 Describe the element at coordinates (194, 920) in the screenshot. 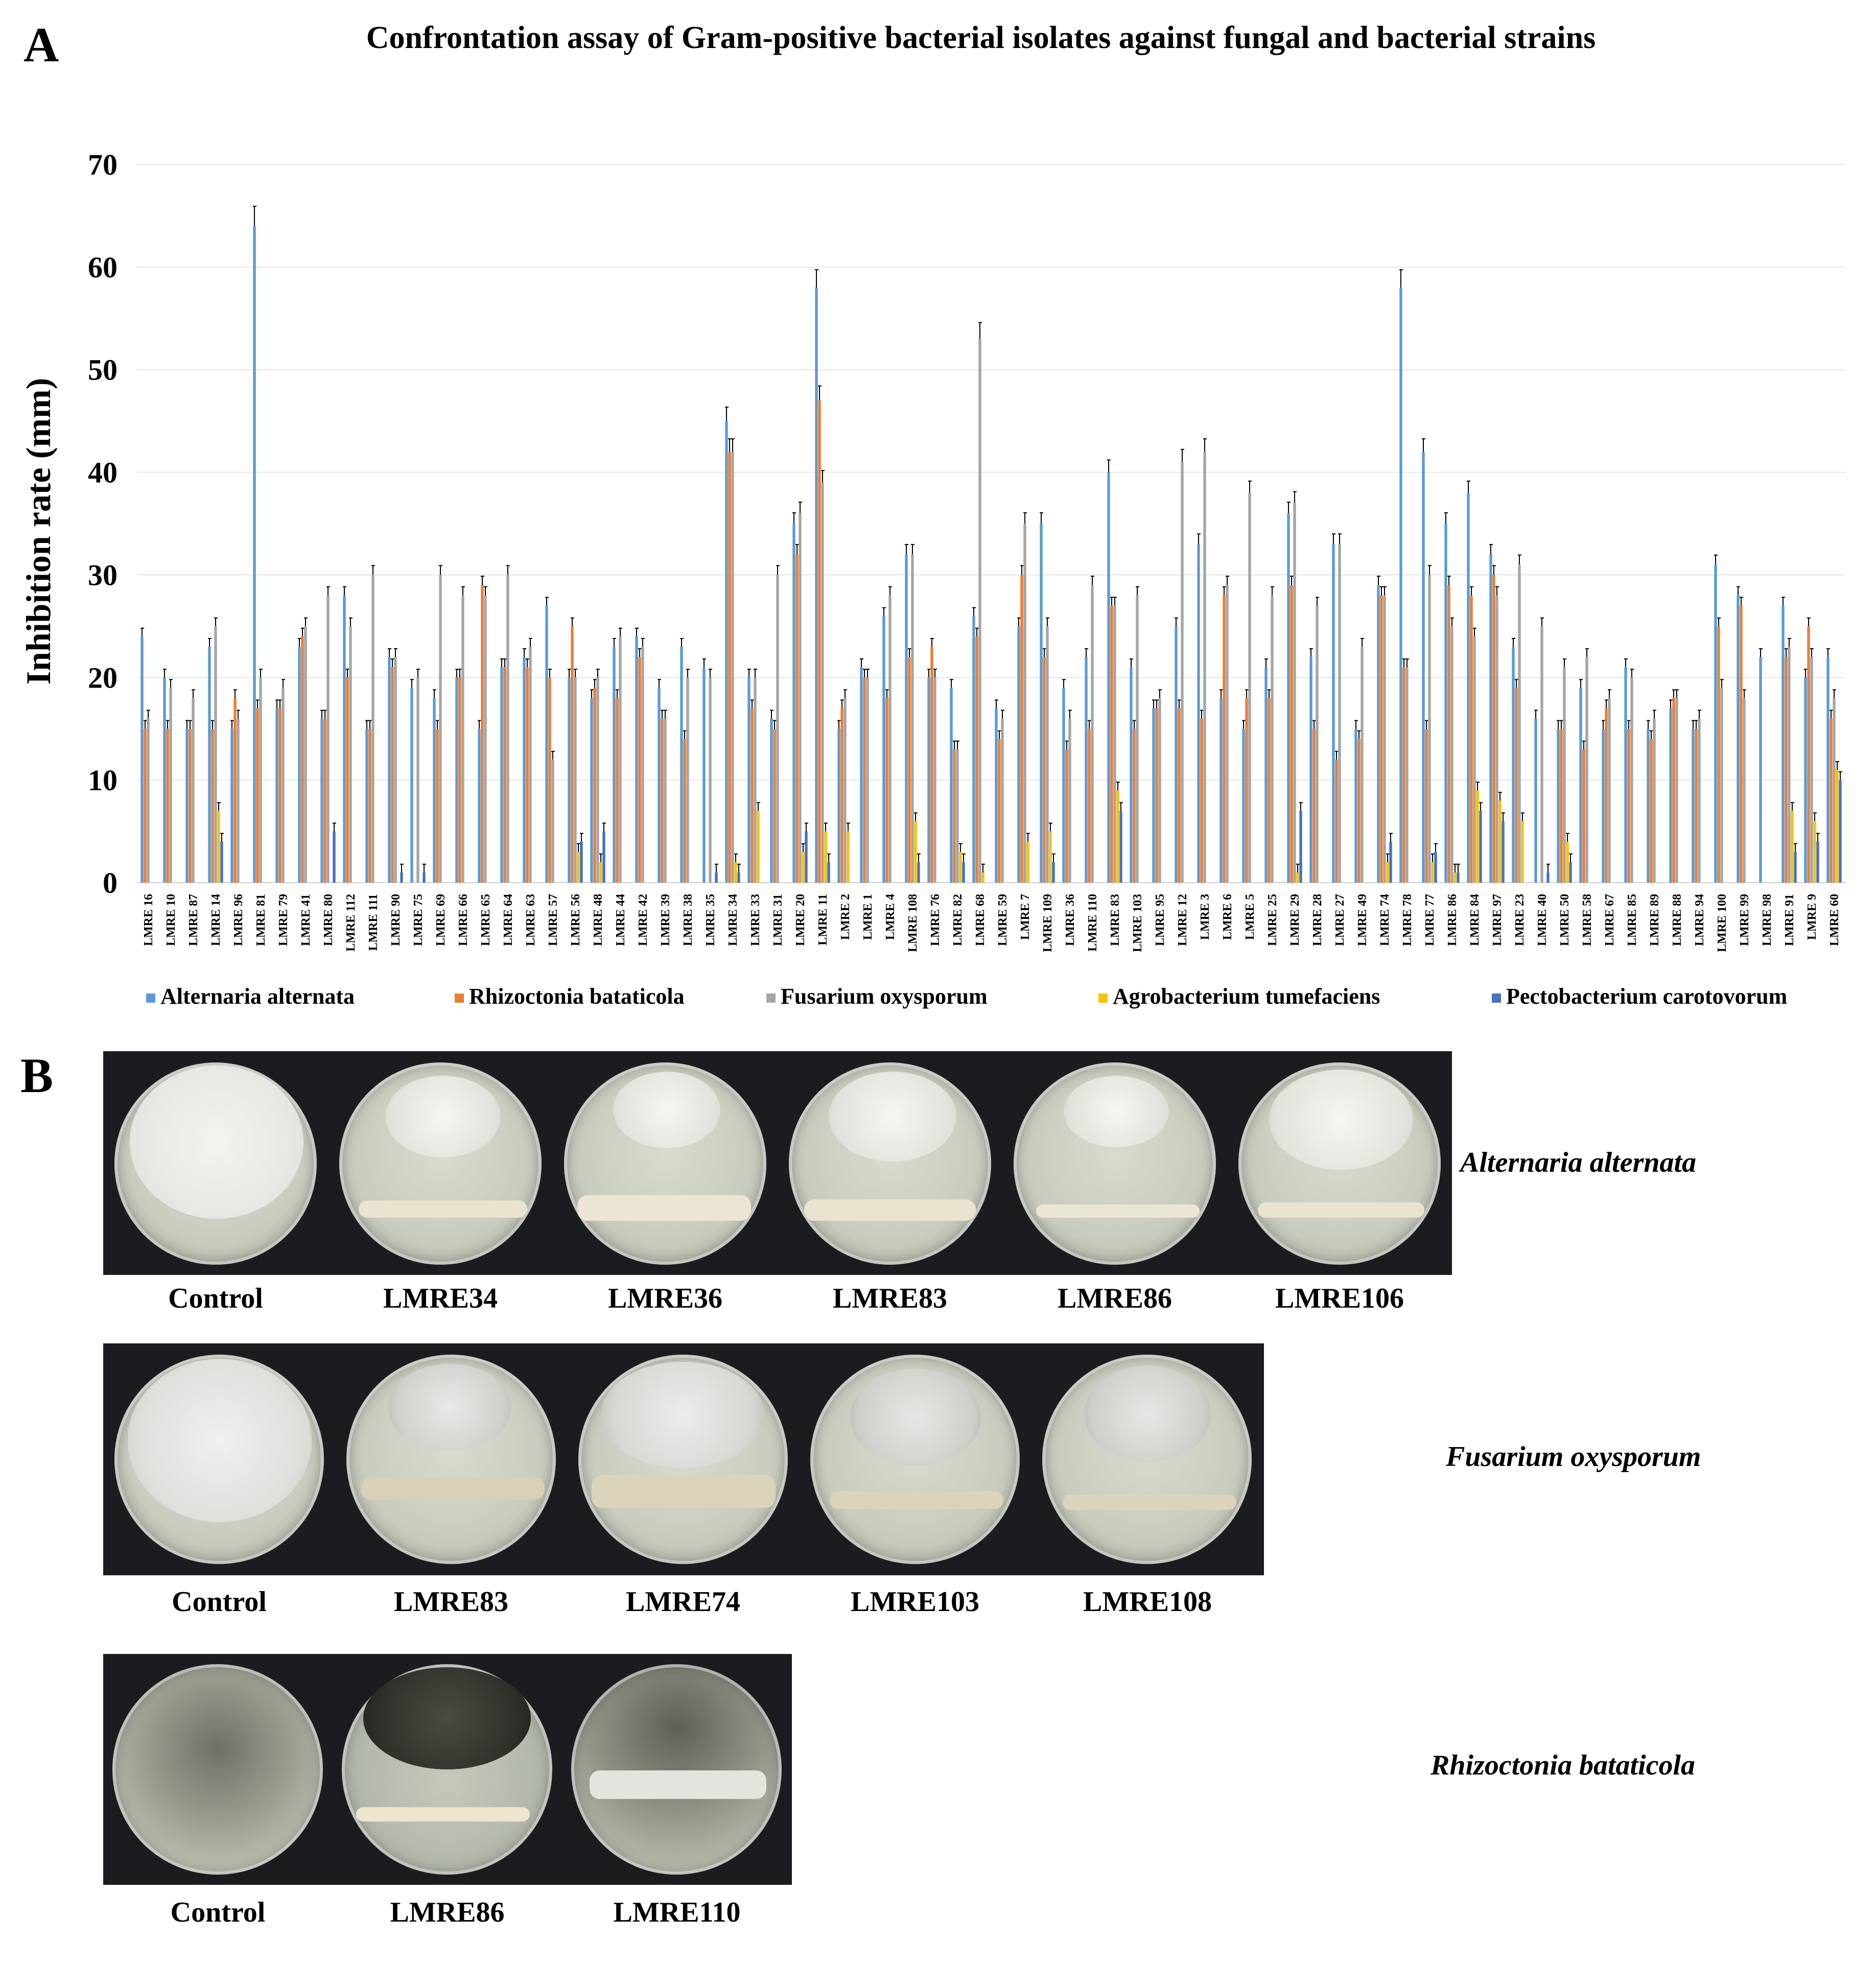

I see `x-tick-label: LMRE 87` at that location.